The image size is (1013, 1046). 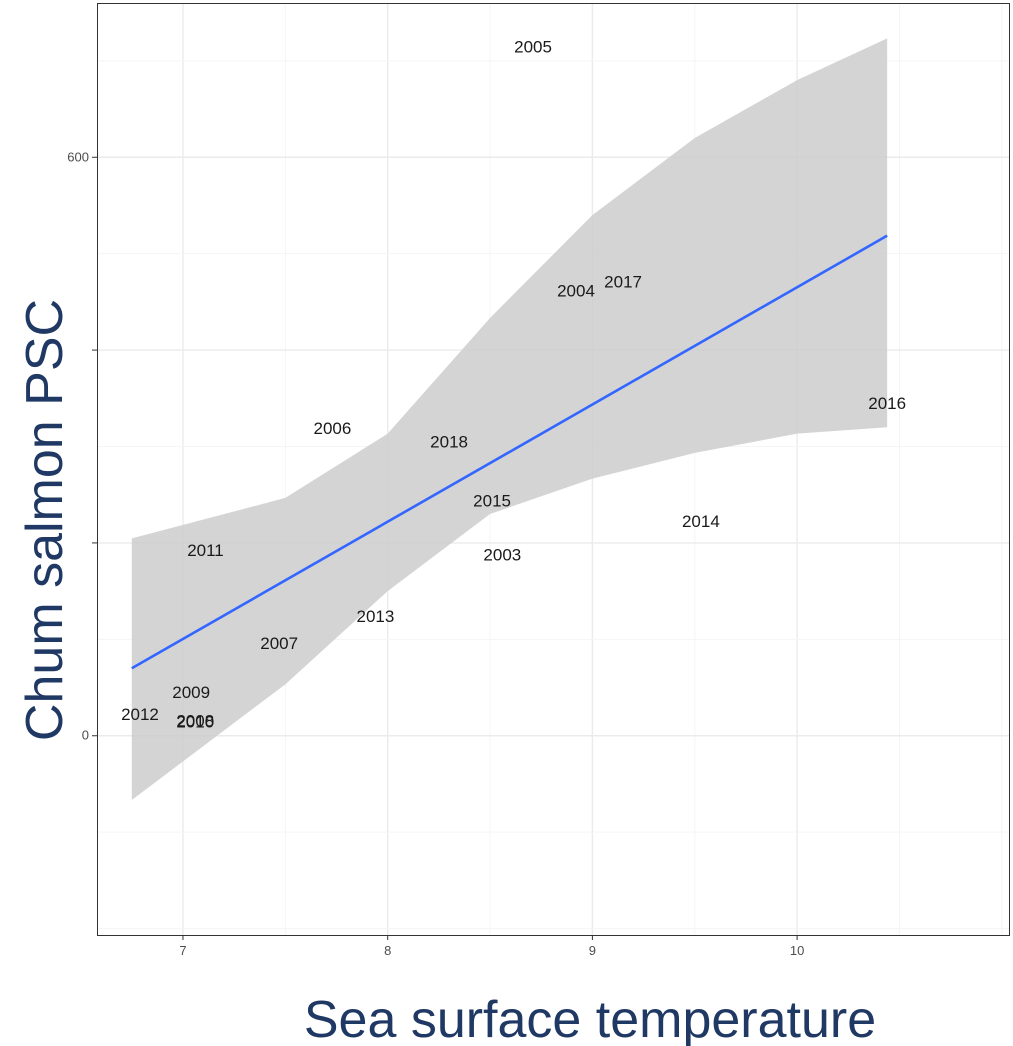 What do you see at coordinates (887, 403) in the screenshot?
I see `point-label-2016: 2016` at bounding box center [887, 403].